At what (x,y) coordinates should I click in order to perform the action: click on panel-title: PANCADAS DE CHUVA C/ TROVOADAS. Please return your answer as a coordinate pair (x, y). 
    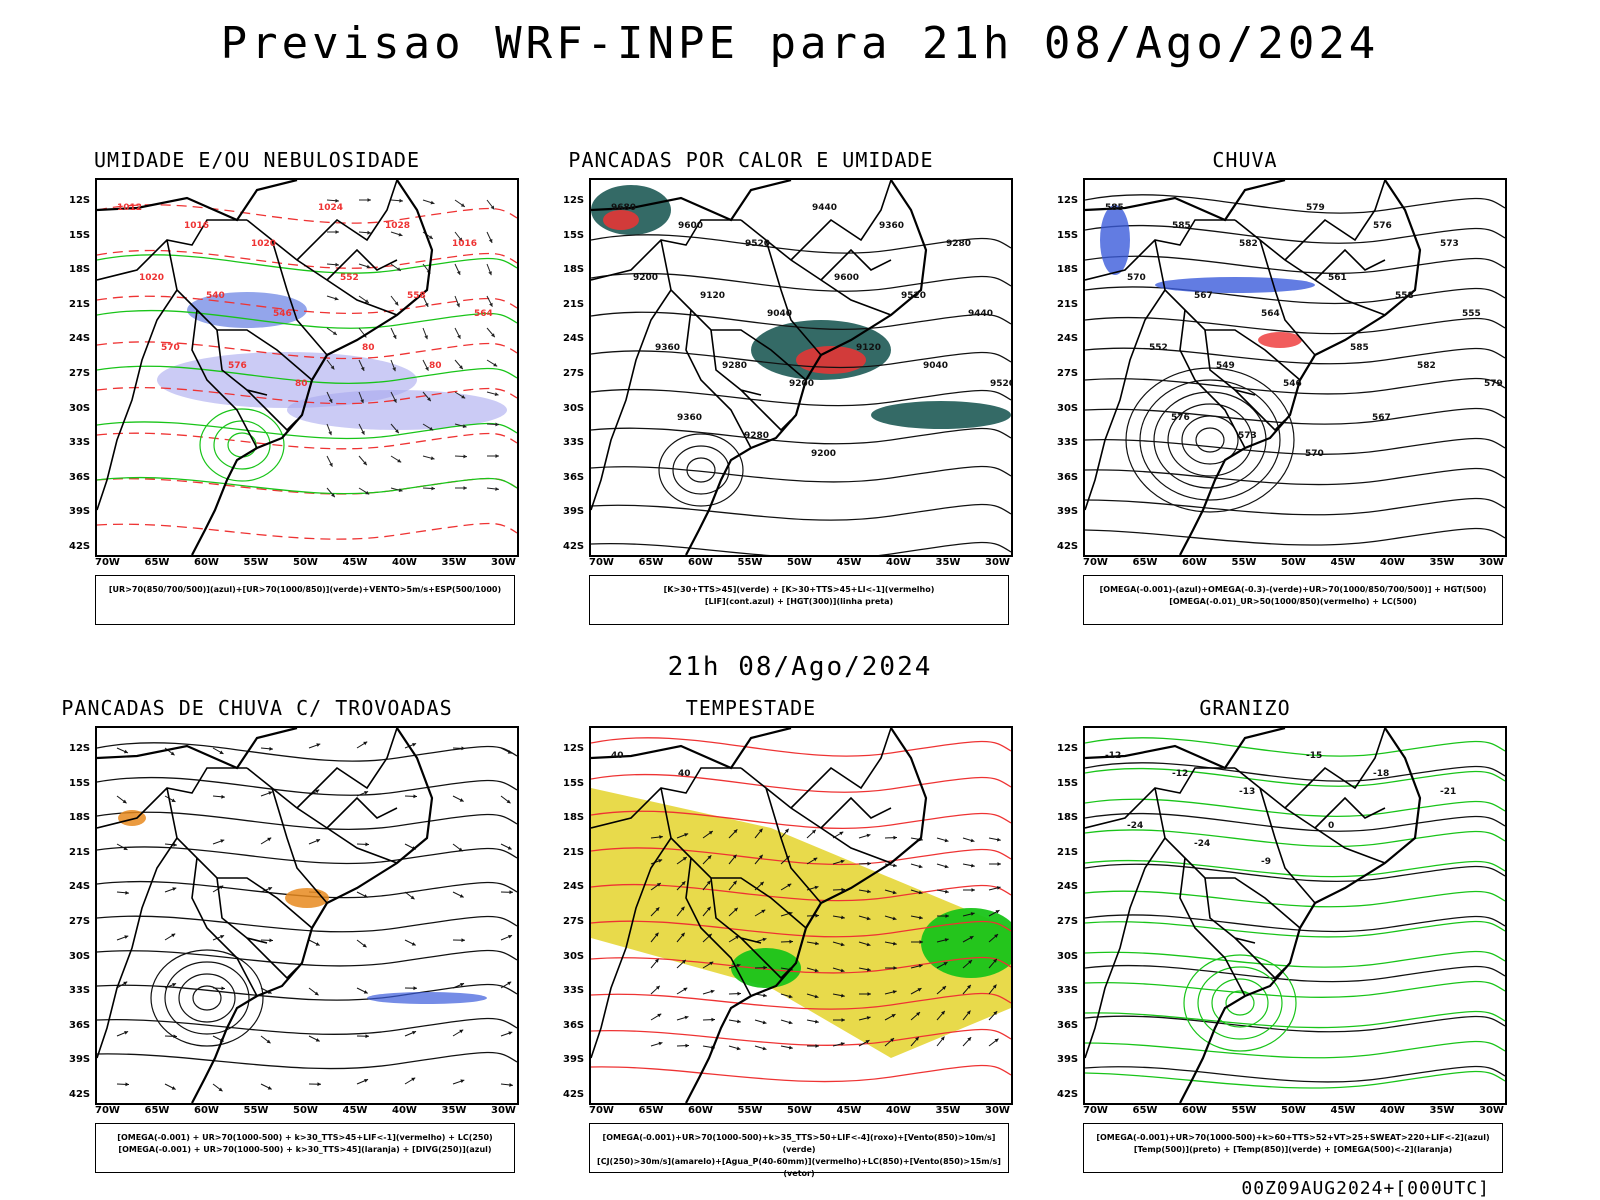
    Looking at the image, I should click on (257, 708).